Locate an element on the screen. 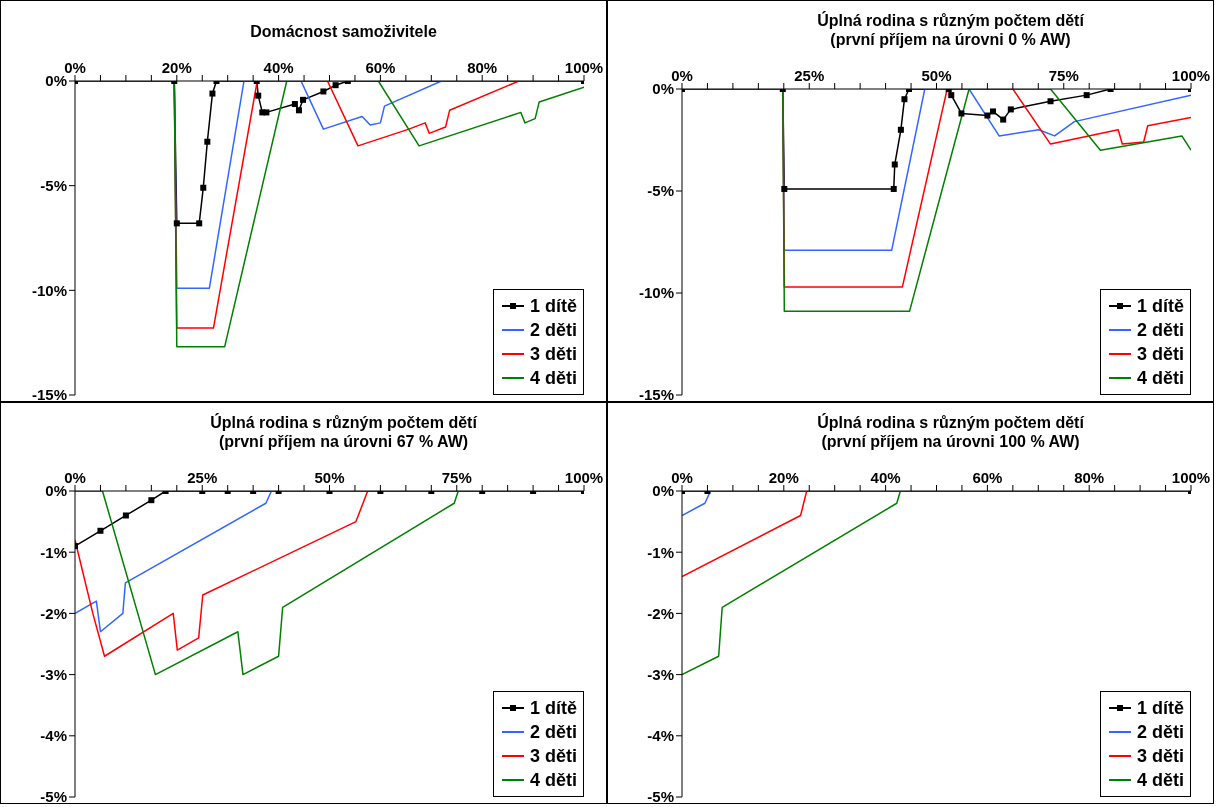 The width and height of the screenshot is (1222, 807). chart-title: Úplná rodina s různým počtem dětí (první příjem na úrovni 100 % AW) is located at coordinates (950, 432).